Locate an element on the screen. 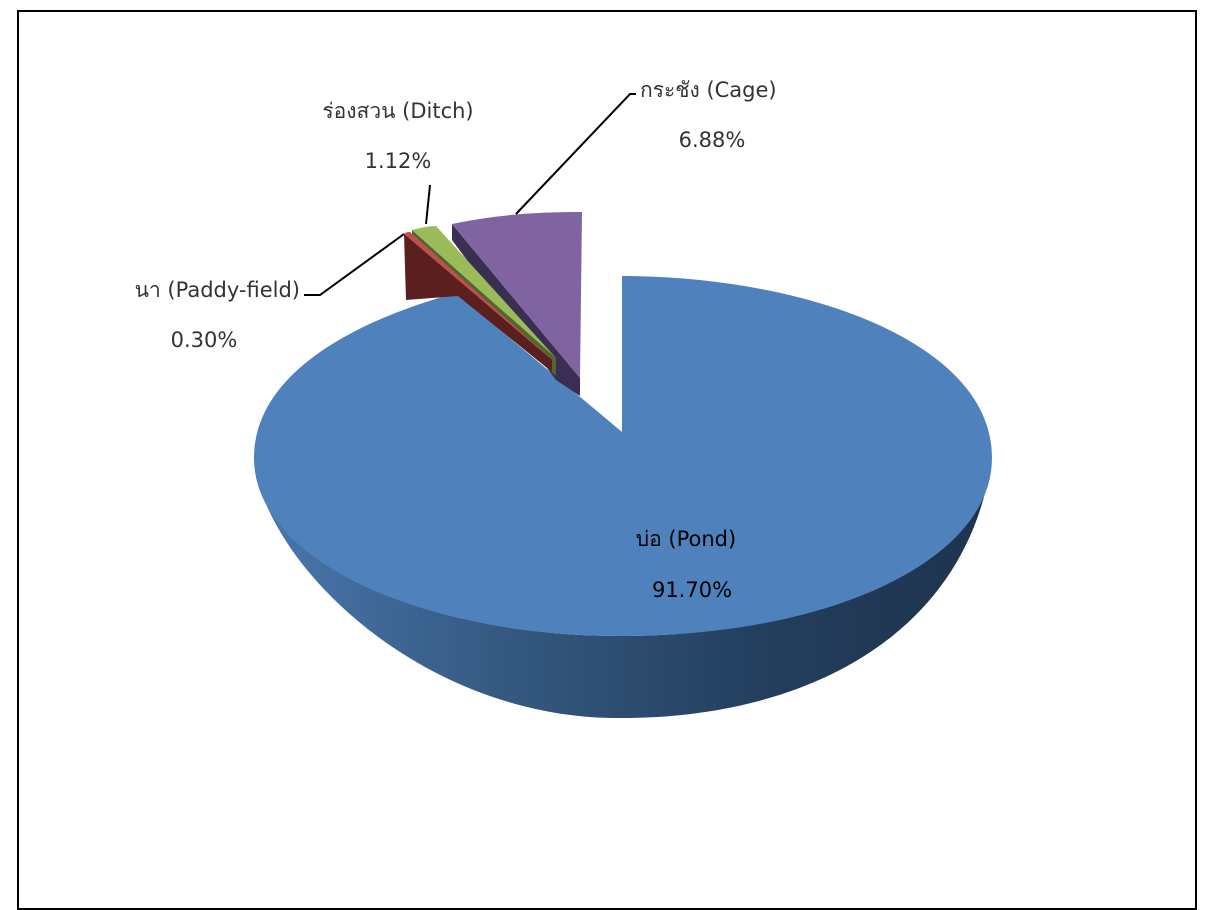  ditch-top is located at coordinates (484, 292).